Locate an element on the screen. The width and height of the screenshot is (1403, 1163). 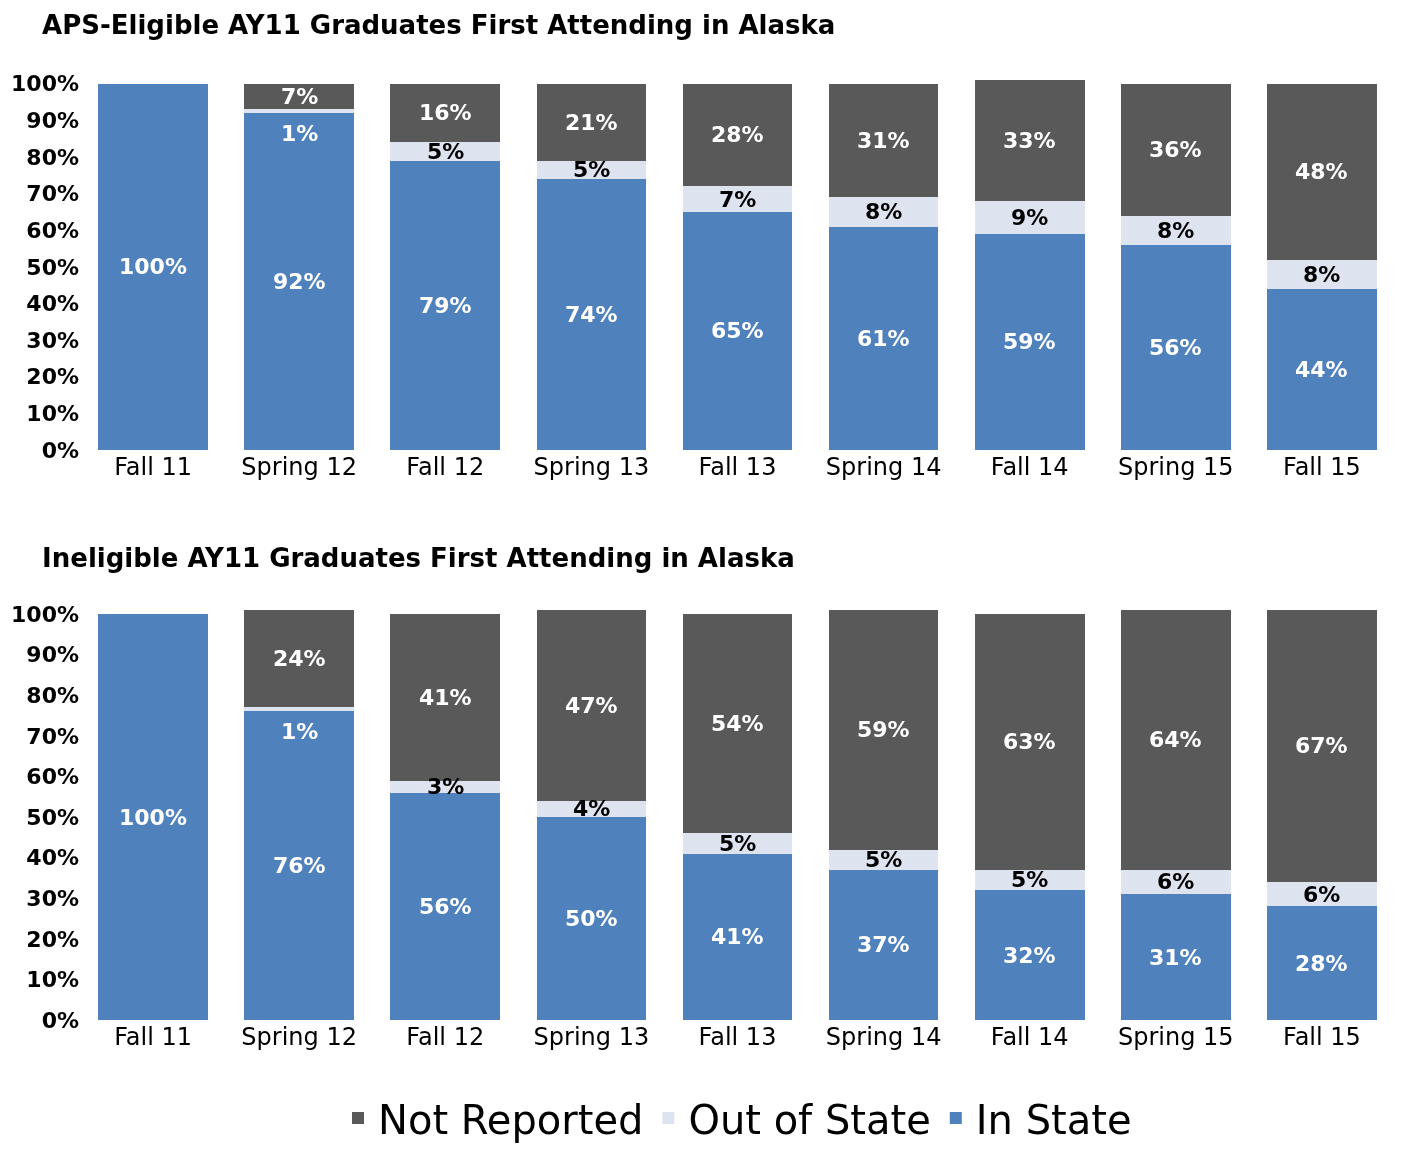
data-label: 74% is located at coordinates (591, 314).